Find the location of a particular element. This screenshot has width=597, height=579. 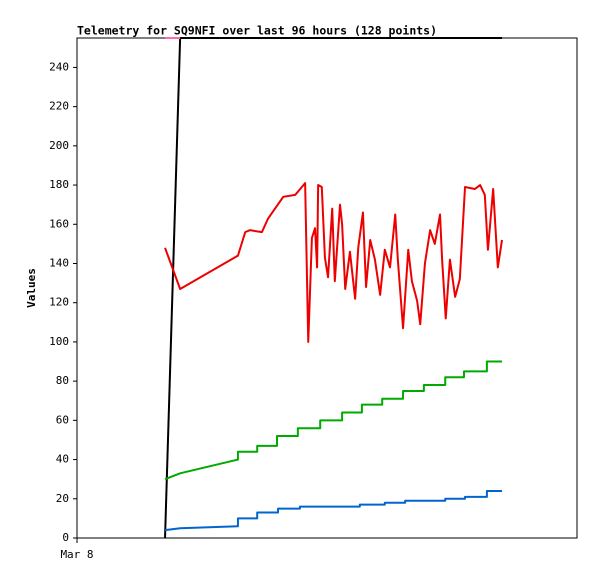

y-tick-label: 200 is located at coordinates (59, 145).